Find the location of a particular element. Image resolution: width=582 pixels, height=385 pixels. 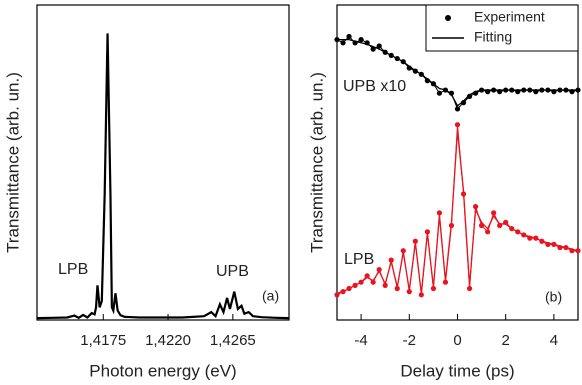

annotation: (a) is located at coordinates (270, 296).